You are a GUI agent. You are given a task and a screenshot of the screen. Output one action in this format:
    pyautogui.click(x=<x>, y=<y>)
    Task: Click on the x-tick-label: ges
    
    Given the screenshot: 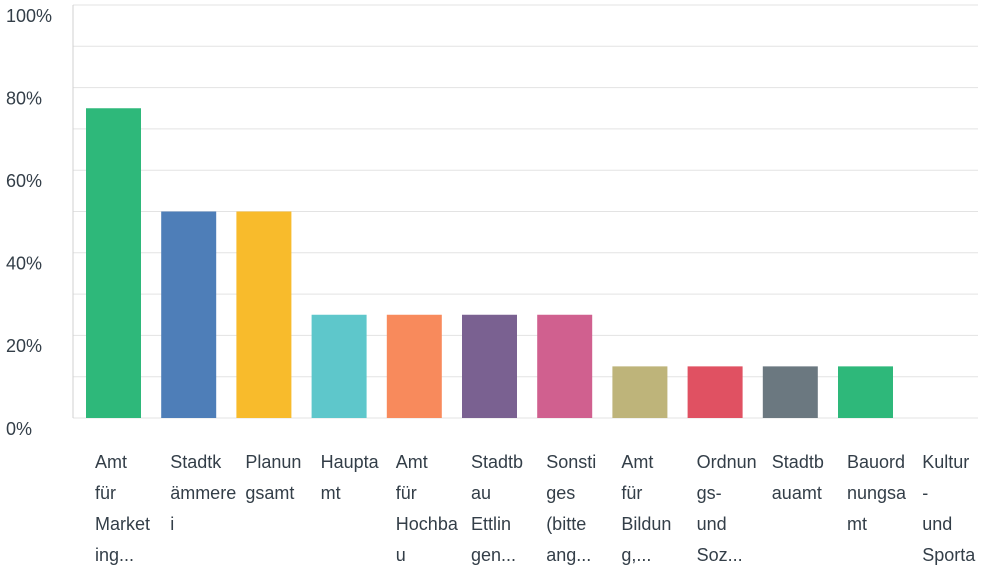 What is the action you would take?
    pyautogui.click(x=560, y=493)
    